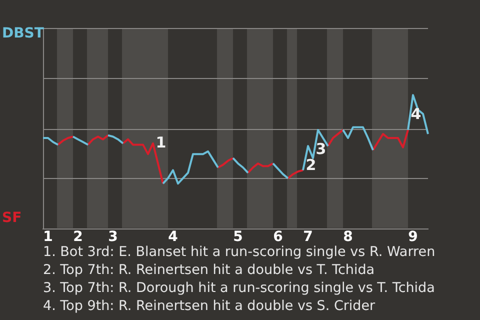  I want to click on annotation: 2, so click(311, 165).